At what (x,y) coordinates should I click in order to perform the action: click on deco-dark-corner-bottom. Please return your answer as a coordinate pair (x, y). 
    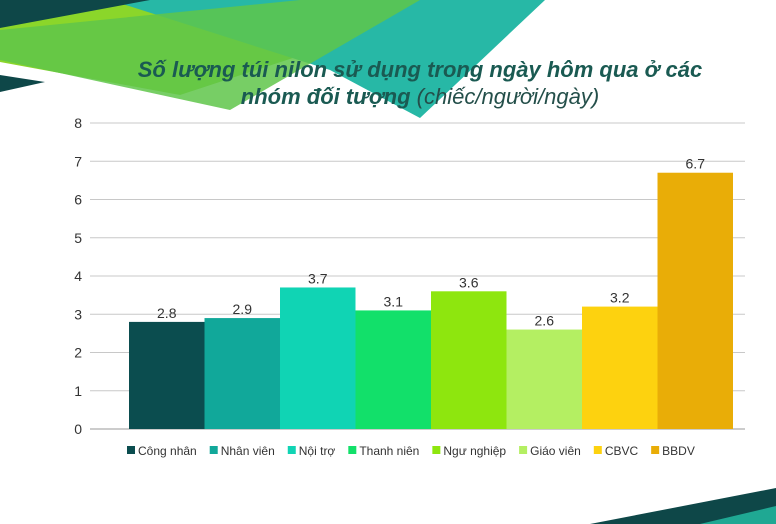
    Looking at the image, I should click on (683, 506).